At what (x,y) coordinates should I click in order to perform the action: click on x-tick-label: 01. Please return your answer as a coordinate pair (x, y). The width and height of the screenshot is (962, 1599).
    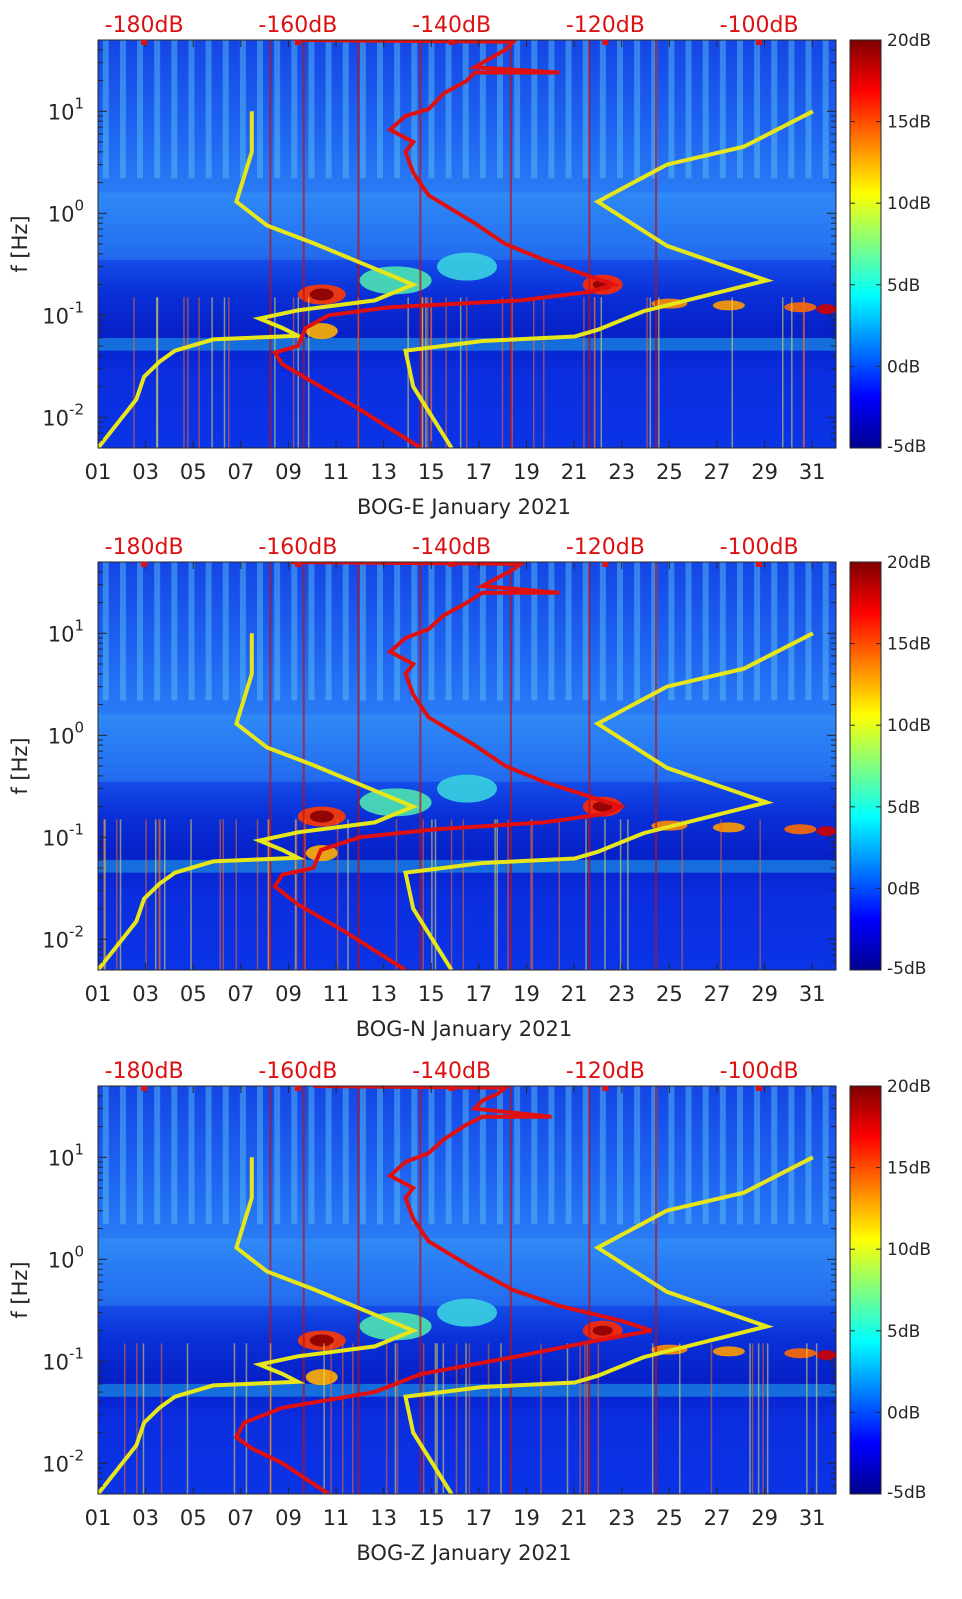
    Looking at the image, I should click on (98, 1518).